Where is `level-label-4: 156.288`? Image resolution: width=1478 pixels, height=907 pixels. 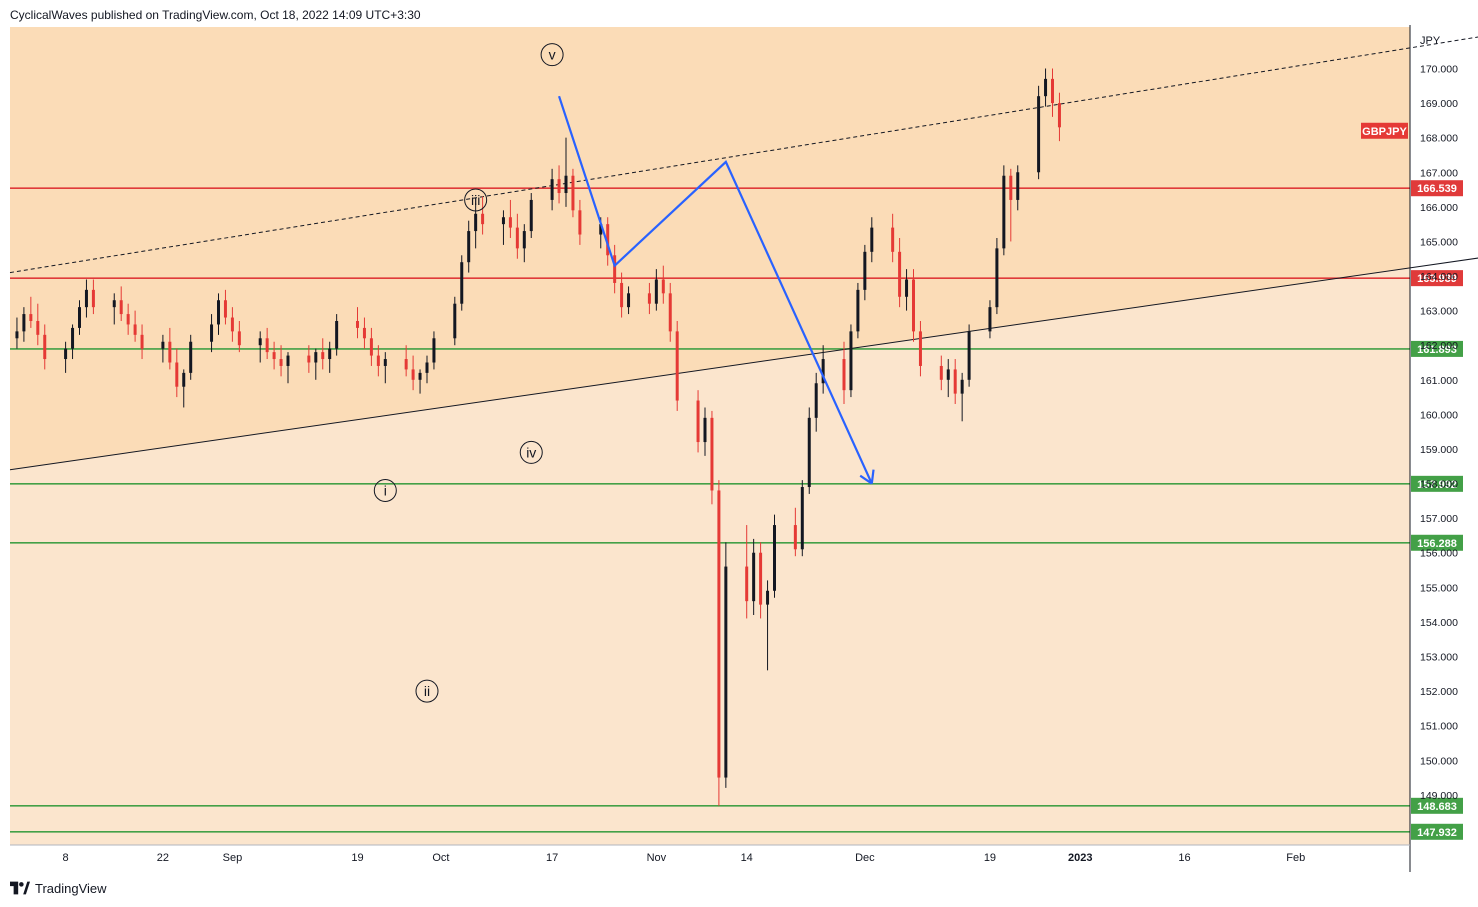 level-label-4: 156.288 is located at coordinates (1437, 544).